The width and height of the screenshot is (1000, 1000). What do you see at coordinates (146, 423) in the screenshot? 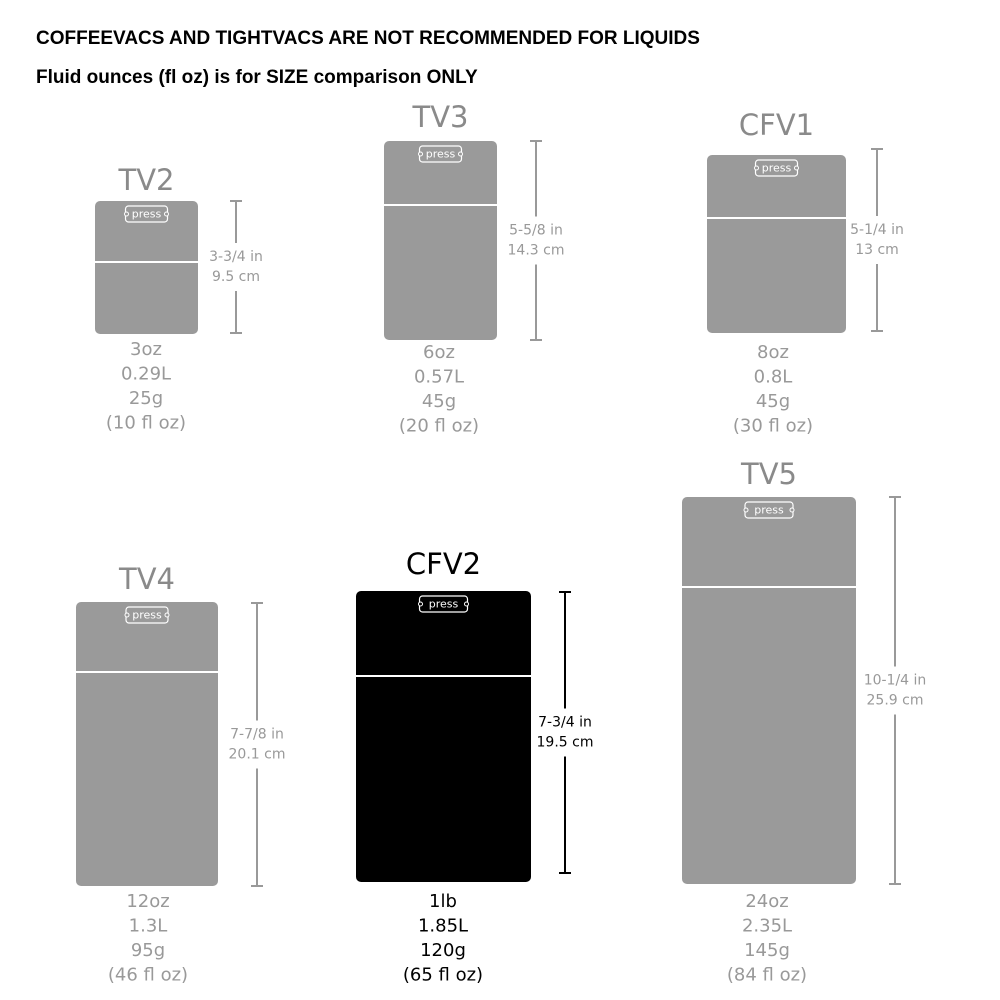
I see `capacity-line: (10 fl oz)` at bounding box center [146, 423].